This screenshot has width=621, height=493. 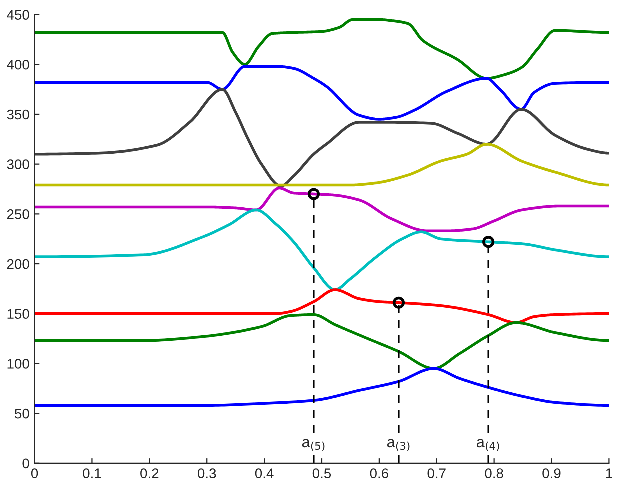 I want to click on x-tick-label: 0.7, so click(x=437, y=473).